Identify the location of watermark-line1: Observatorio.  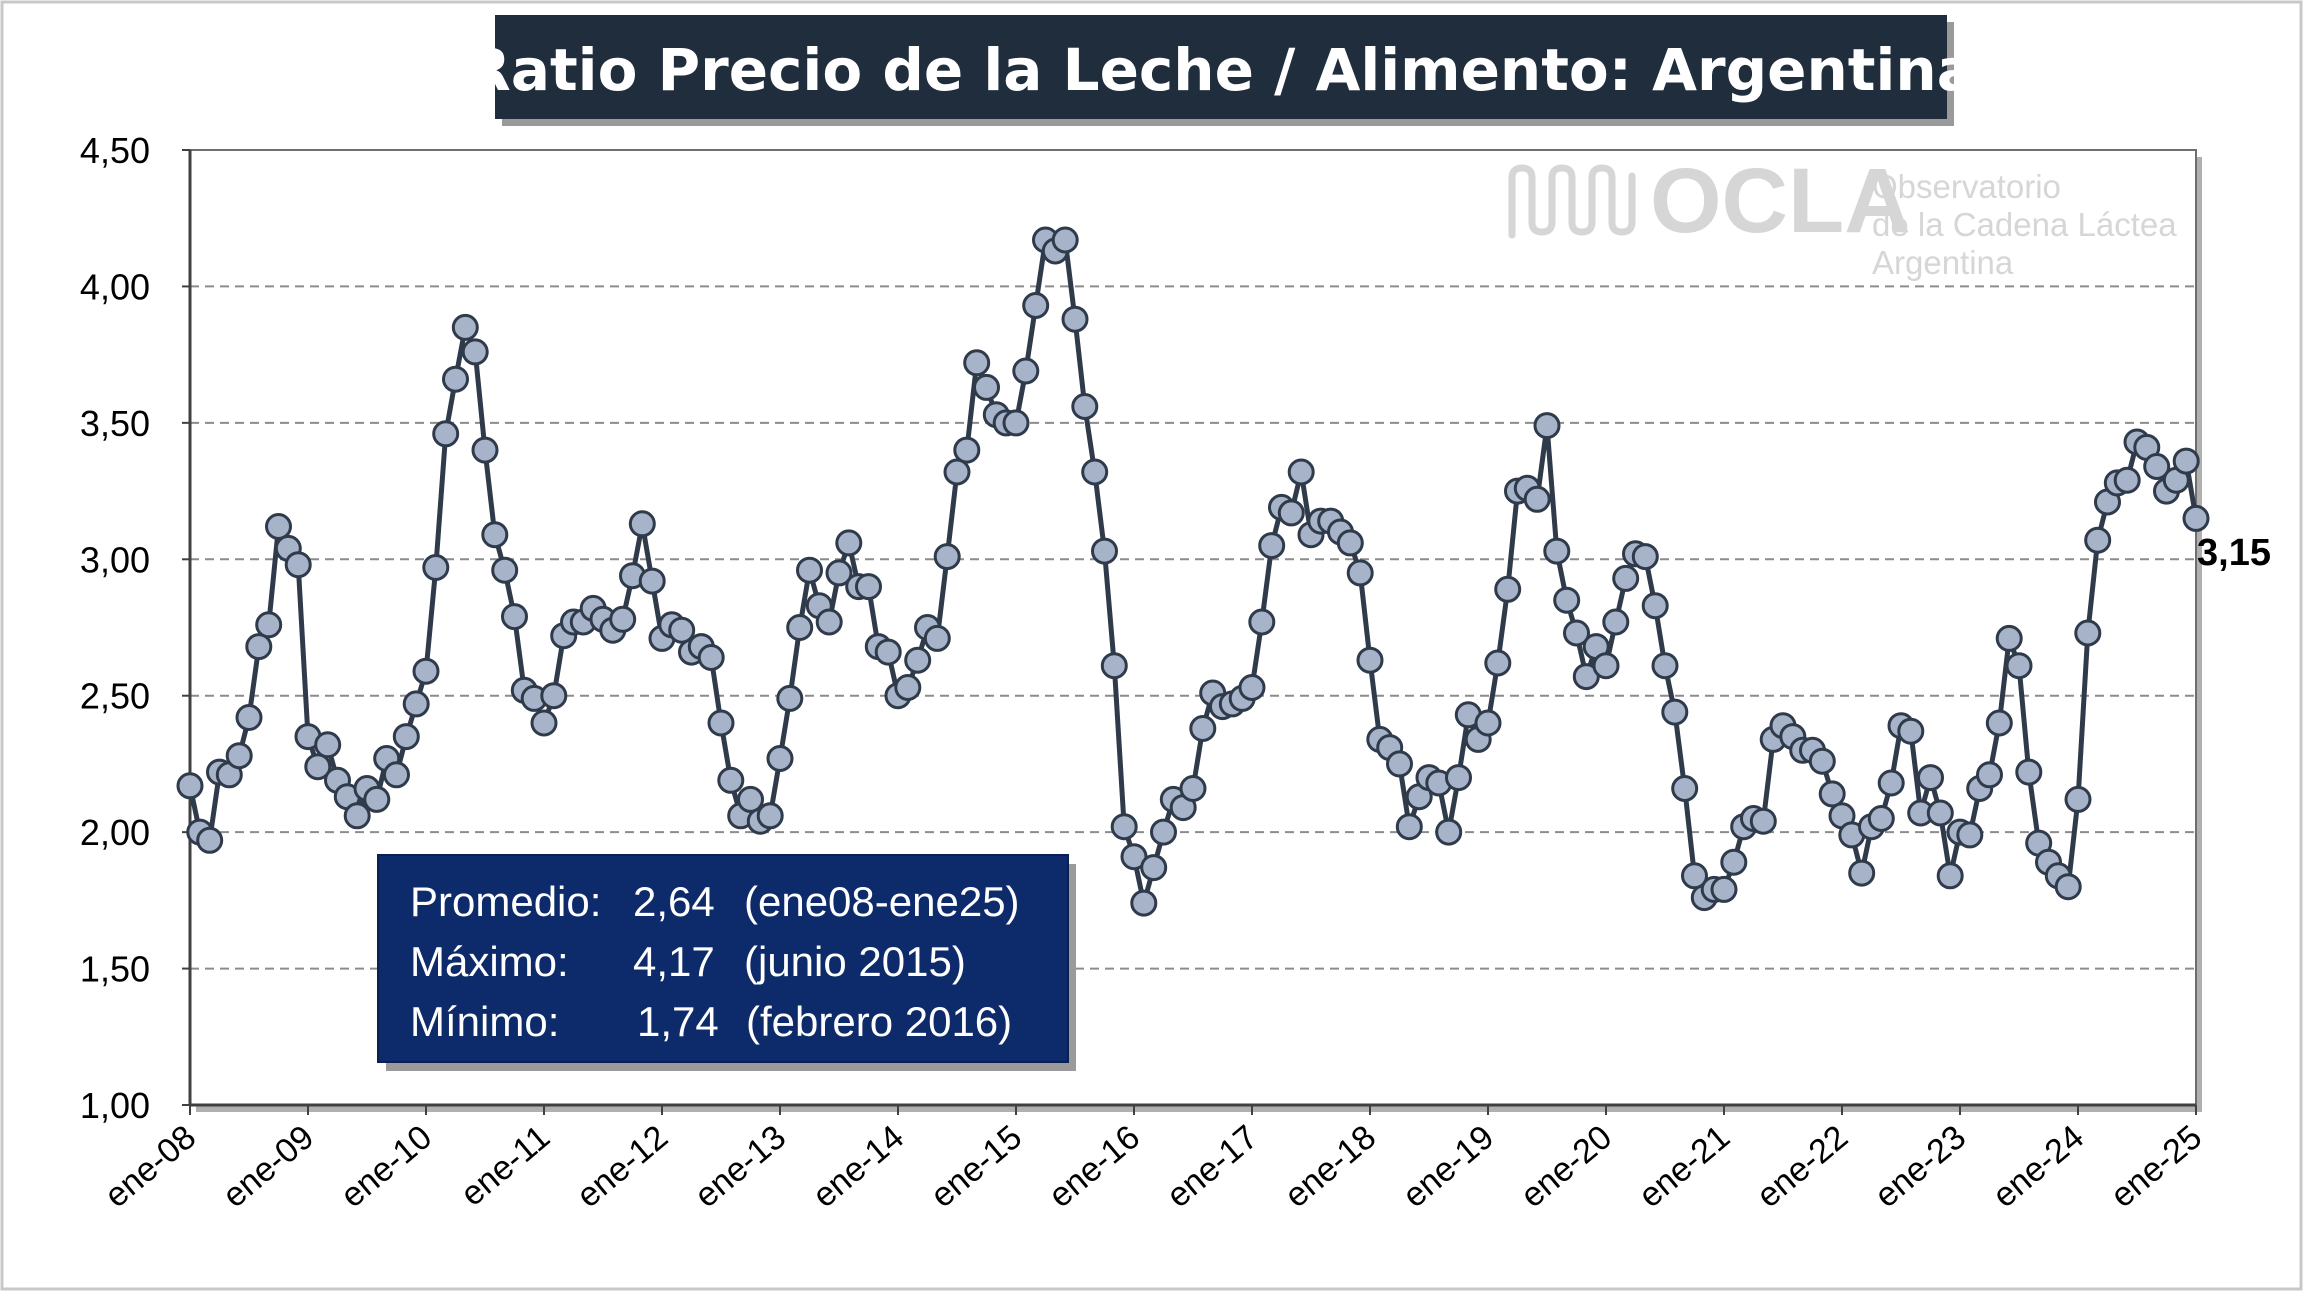
(1966, 186).